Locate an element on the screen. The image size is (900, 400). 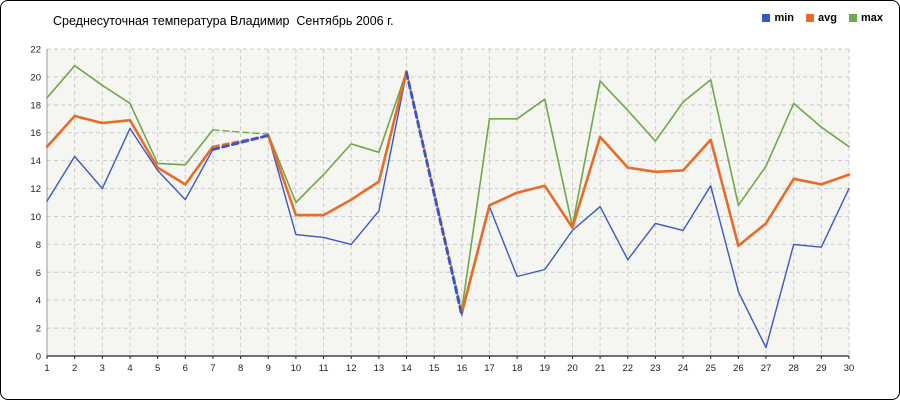
legend-item-min: min is located at coordinates (778, 18).